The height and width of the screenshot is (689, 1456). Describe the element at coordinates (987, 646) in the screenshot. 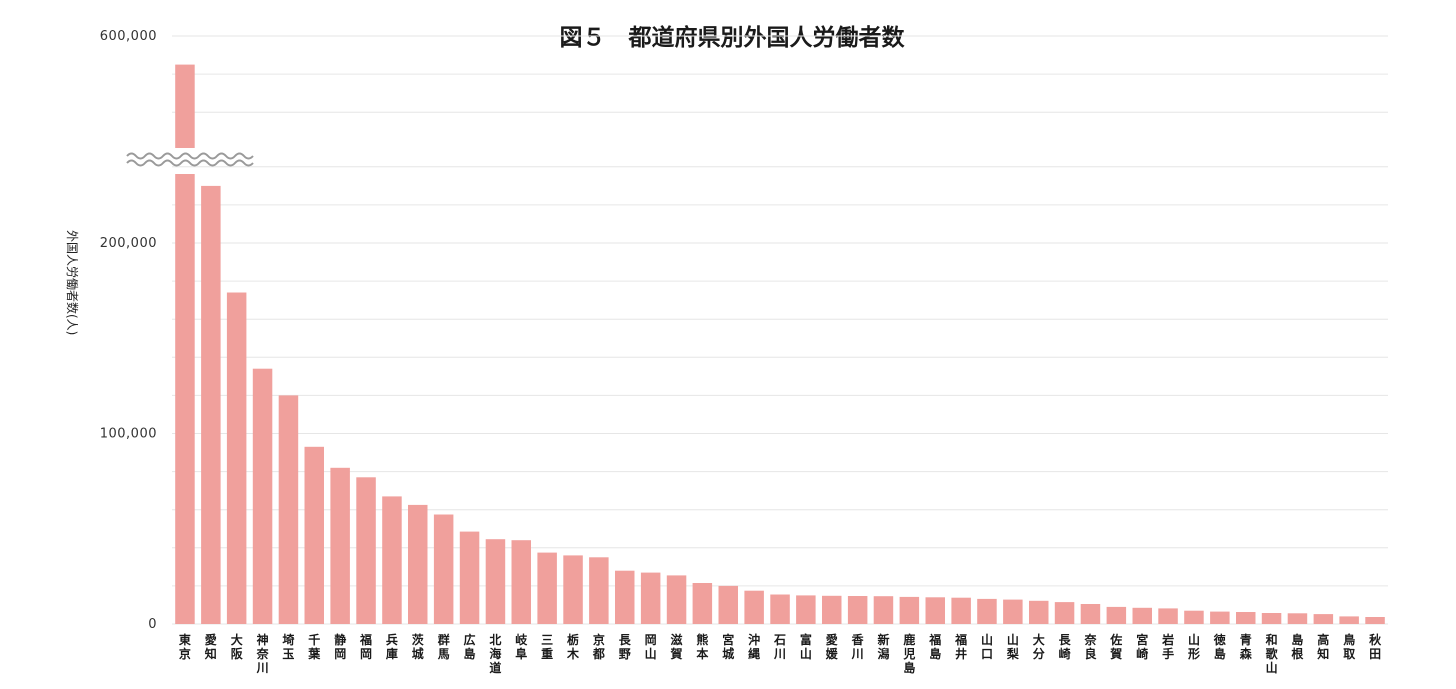

I see `category-label: 山口` at that location.